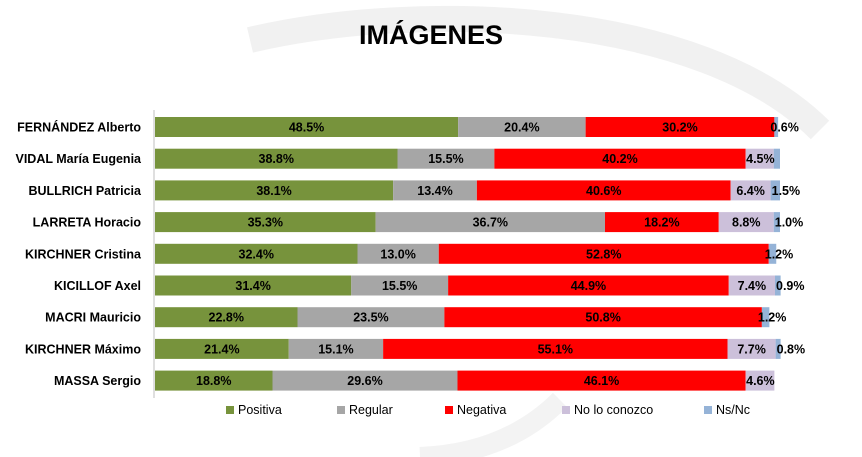  I want to click on data-label: 52.8%, so click(603, 254).